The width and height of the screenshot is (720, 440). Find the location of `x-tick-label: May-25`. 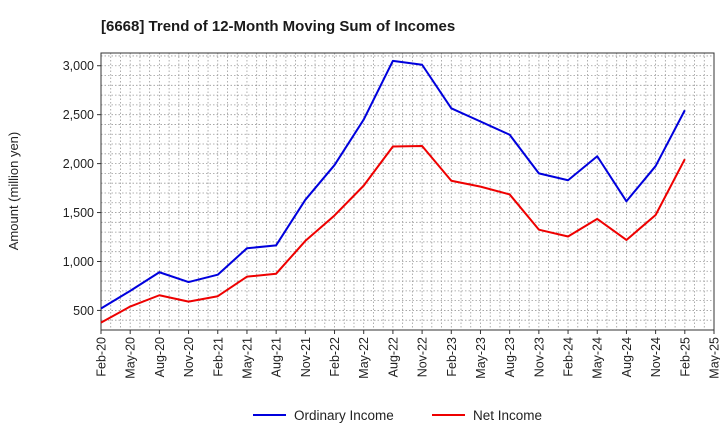

x-tick-label: May-25 is located at coordinates (714, 358).